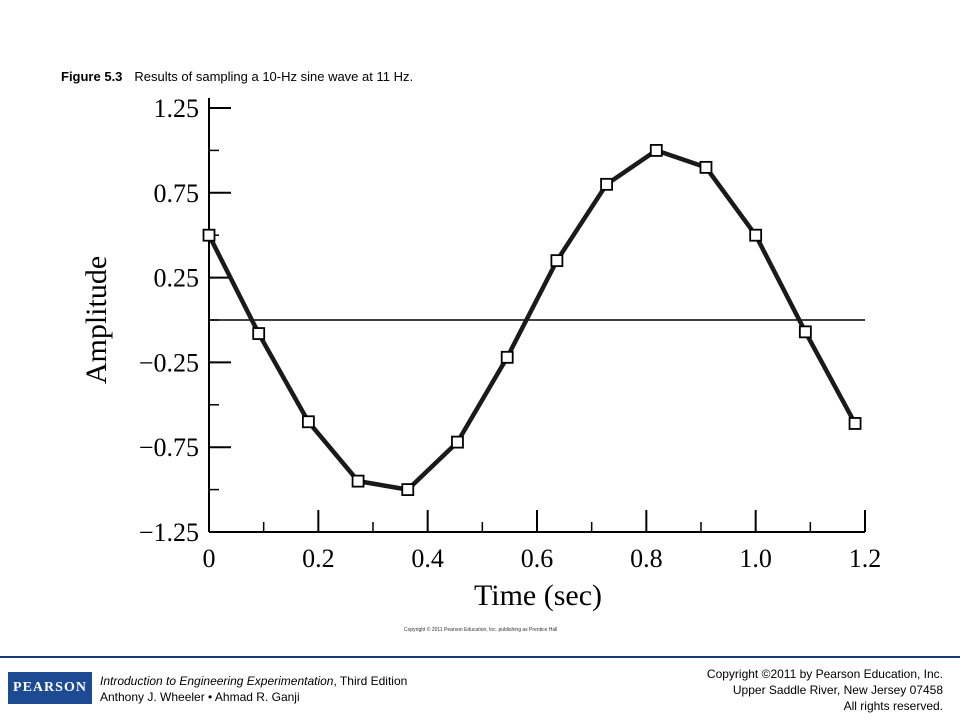  Describe the element at coordinates (209, 558) in the screenshot. I see `x-tick-label: 0` at that location.